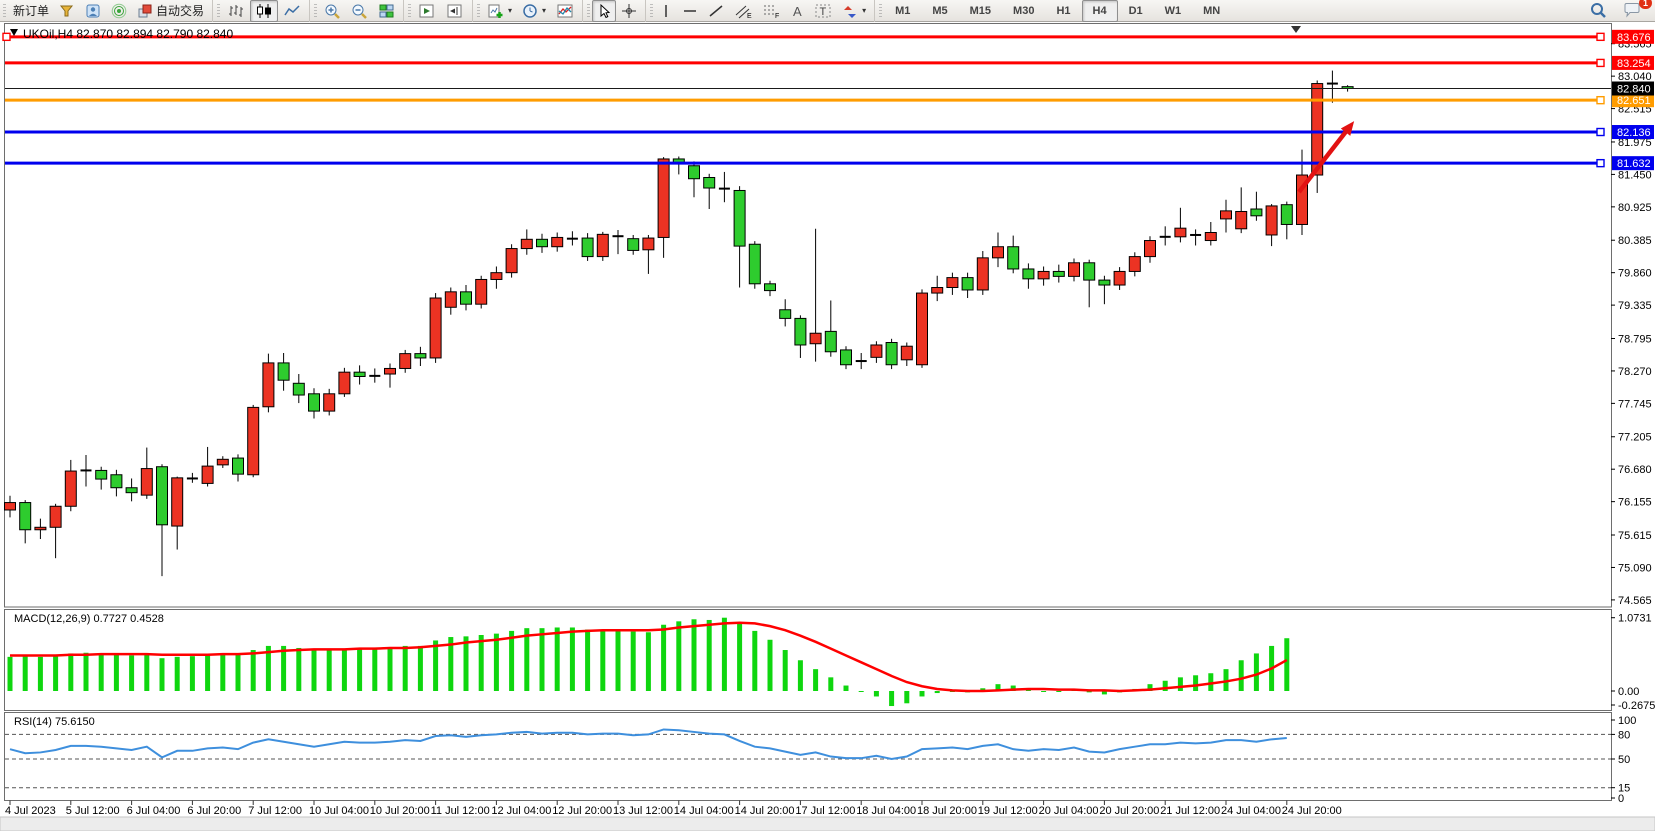 The height and width of the screenshot is (831, 1655). What do you see at coordinates (666, 11) in the screenshot?
I see `vertical-line-button` at bounding box center [666, 11].